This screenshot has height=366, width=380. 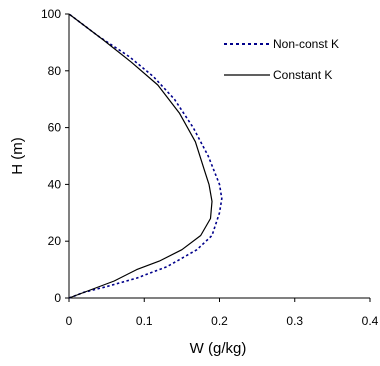 What do you see at coordinates (51, 14) in the screenshot?
I see `y-tick-label: 100` at bounding box center [51, 14].